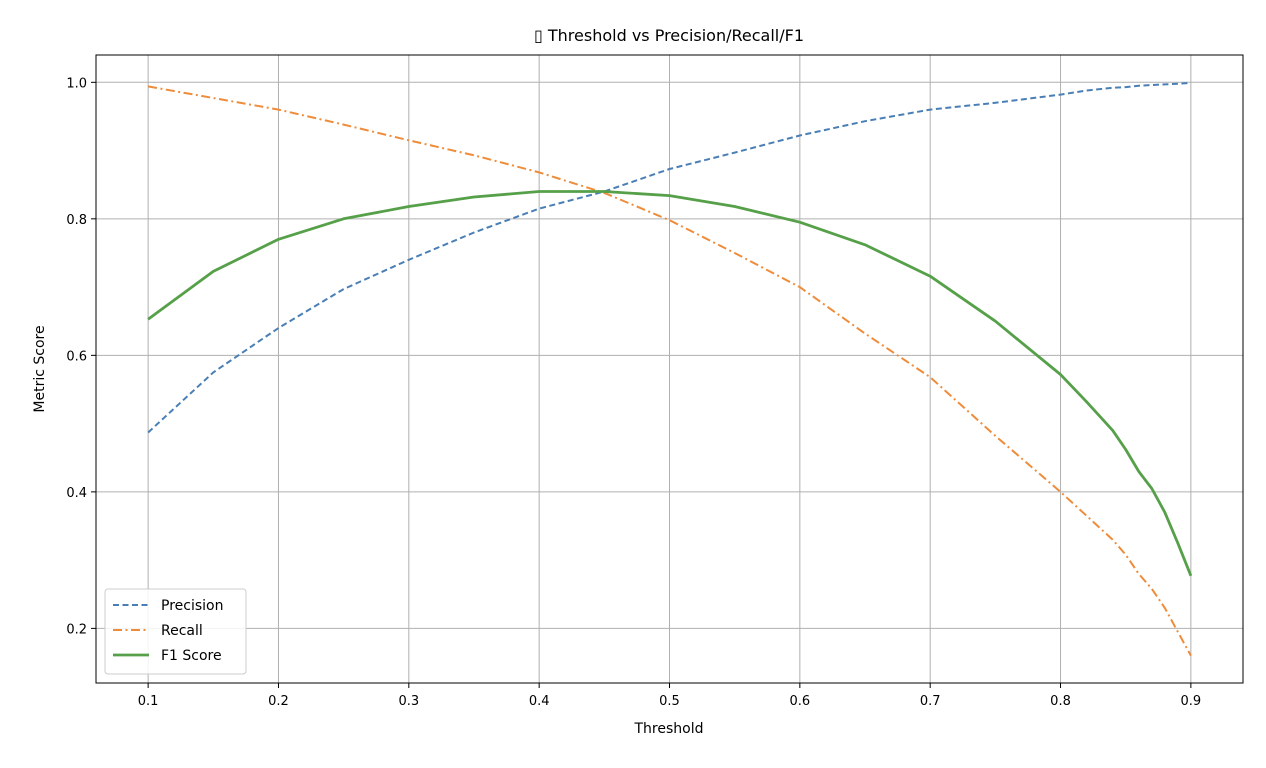 The image size is (1266, 768). I want to click on x-tick-label: 0.4, so click(539, 701).